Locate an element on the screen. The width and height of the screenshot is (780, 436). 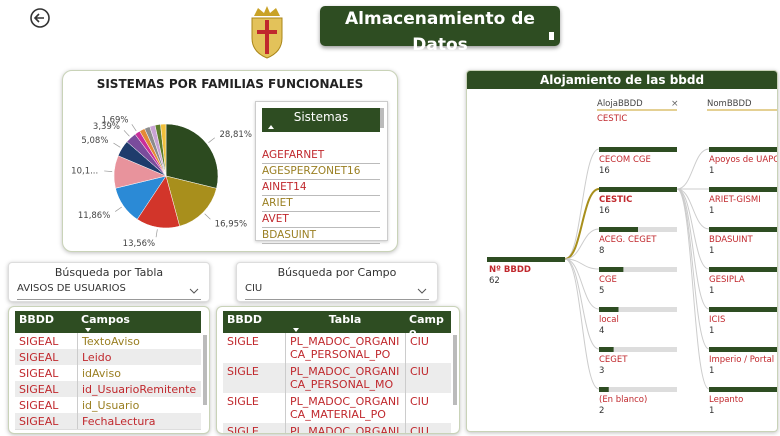
scrollbar is located at coordinates (382, 118).